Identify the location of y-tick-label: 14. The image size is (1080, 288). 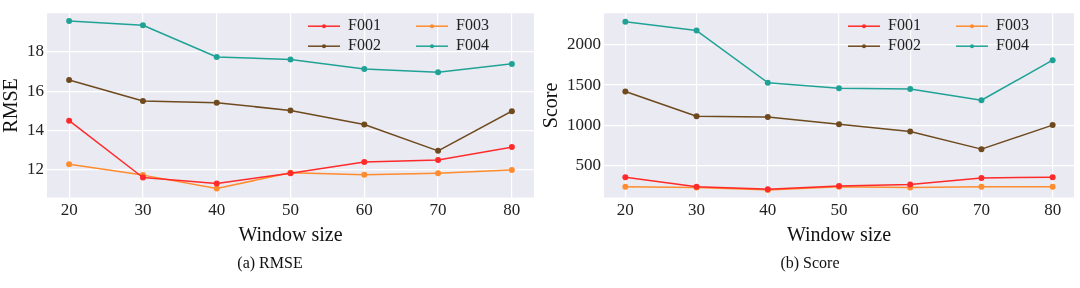
(36, 130).